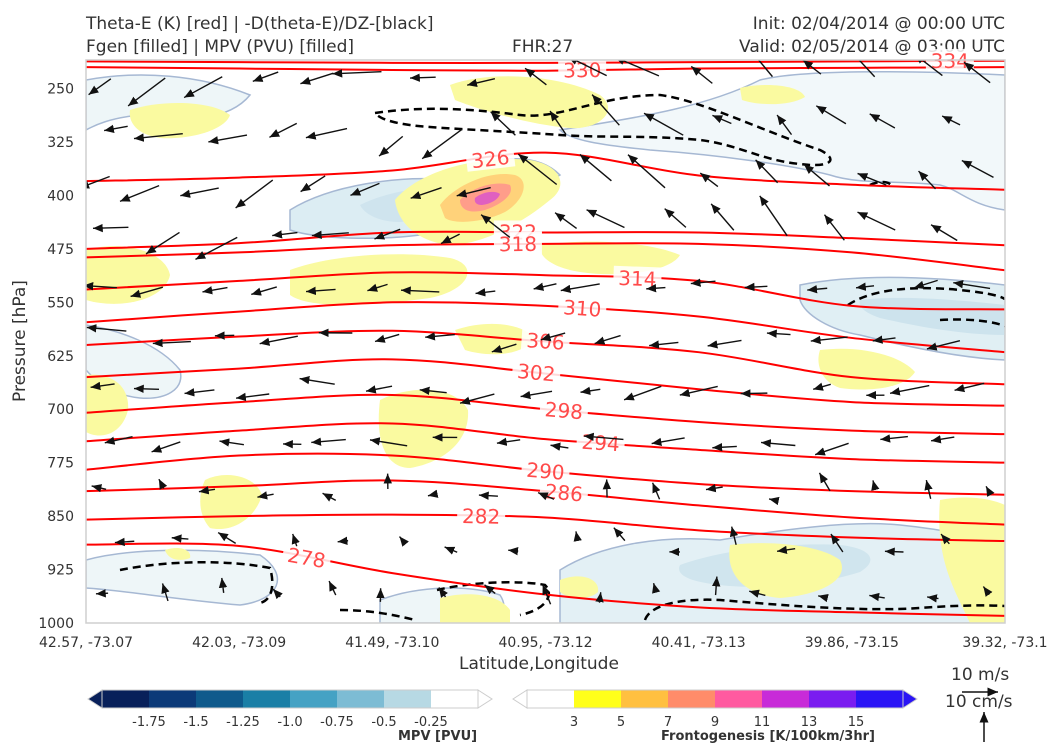 This screenshot has width=1050, height=750. I want to click on theta-e-label: 286, so click(564, 492).